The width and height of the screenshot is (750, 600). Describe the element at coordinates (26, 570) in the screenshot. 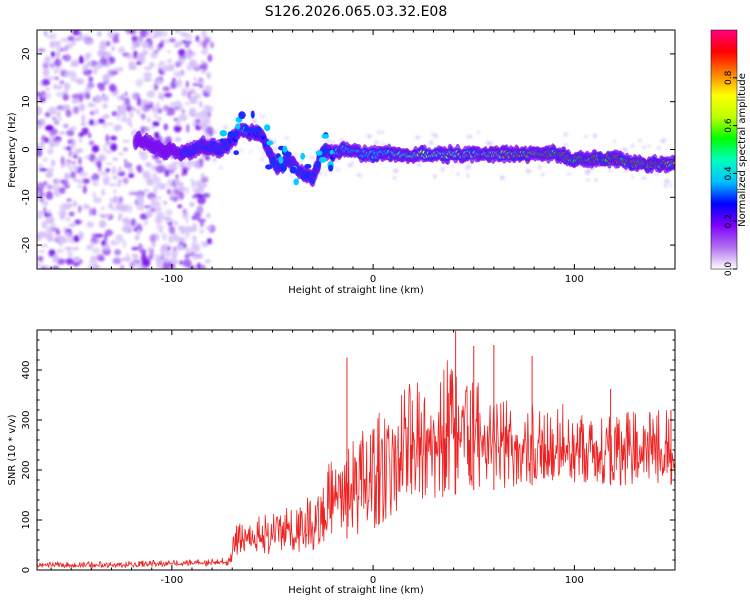

I see `y-tick-label: 0` at that location.